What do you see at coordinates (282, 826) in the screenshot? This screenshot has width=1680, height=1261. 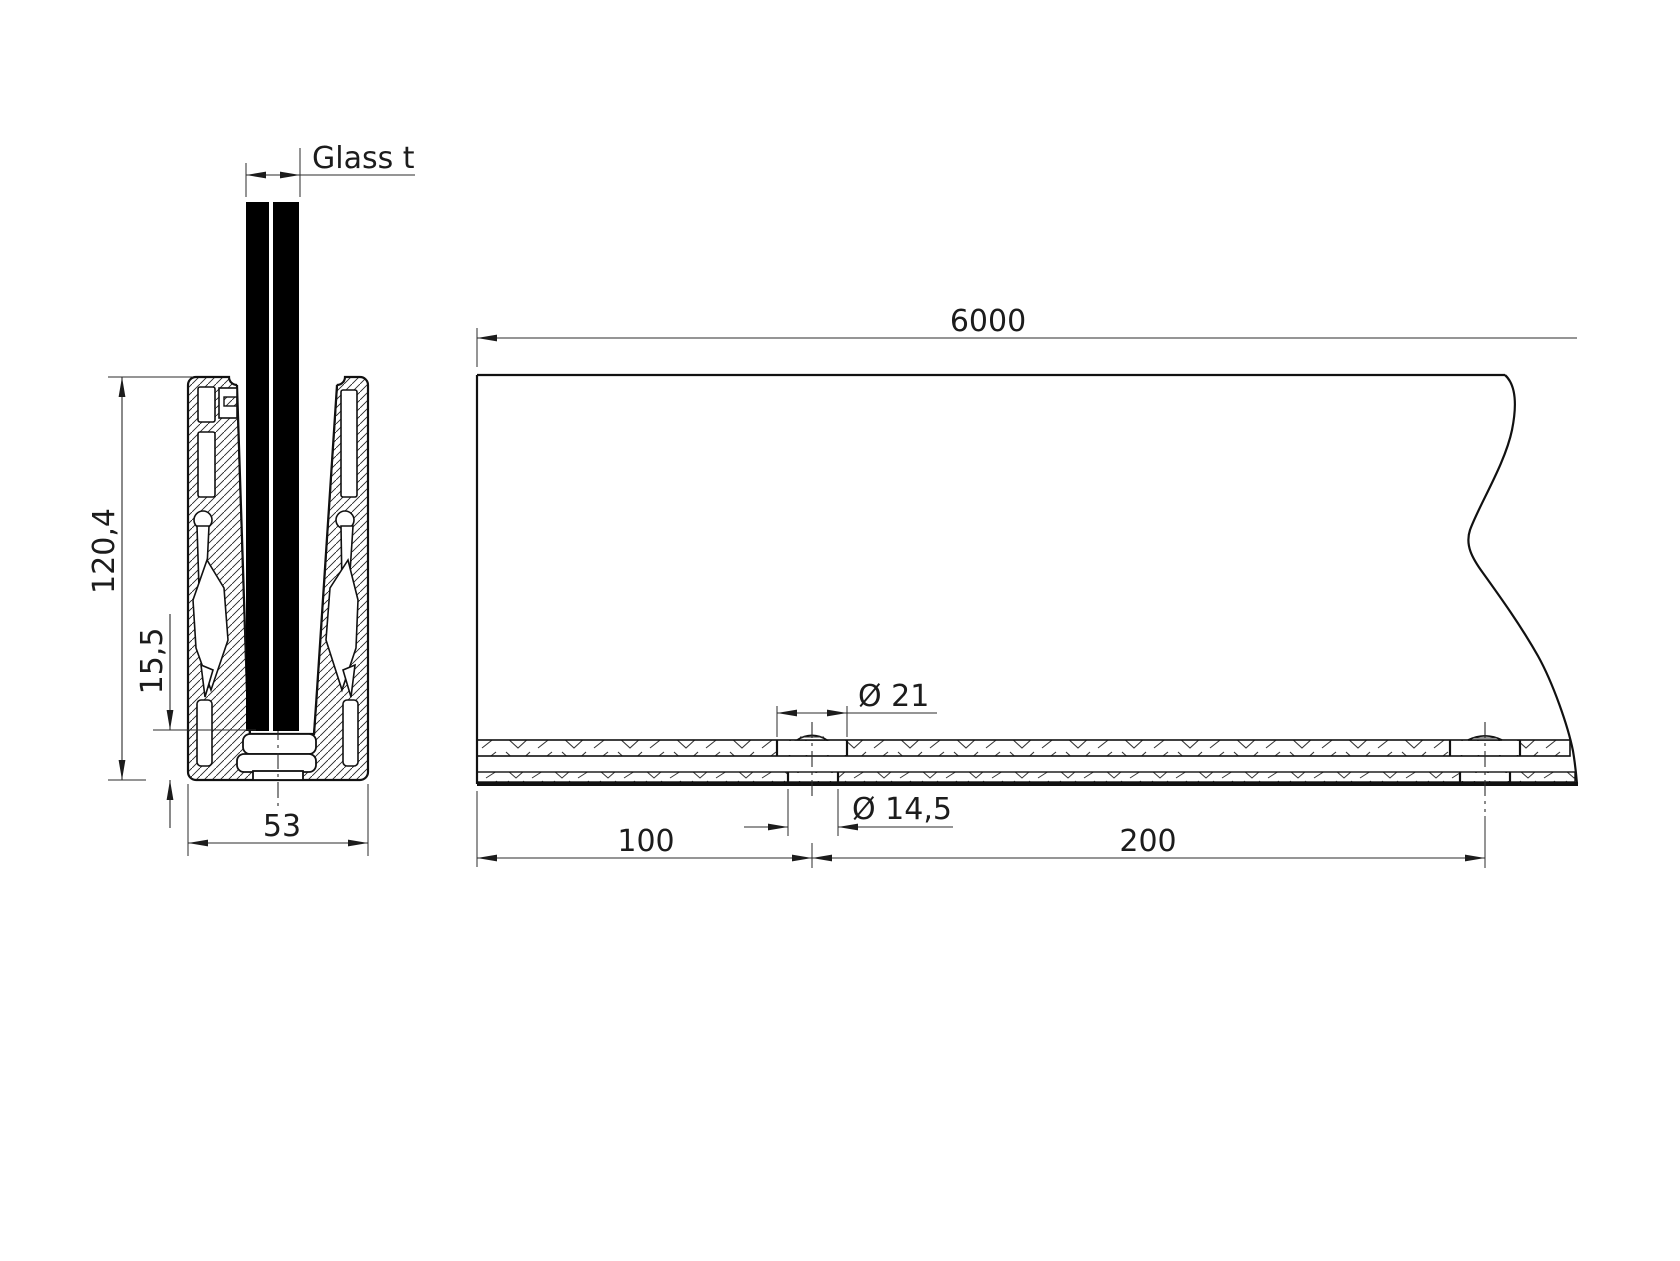 I see `profile-width-label: 53` at bounding box center [282, 826].